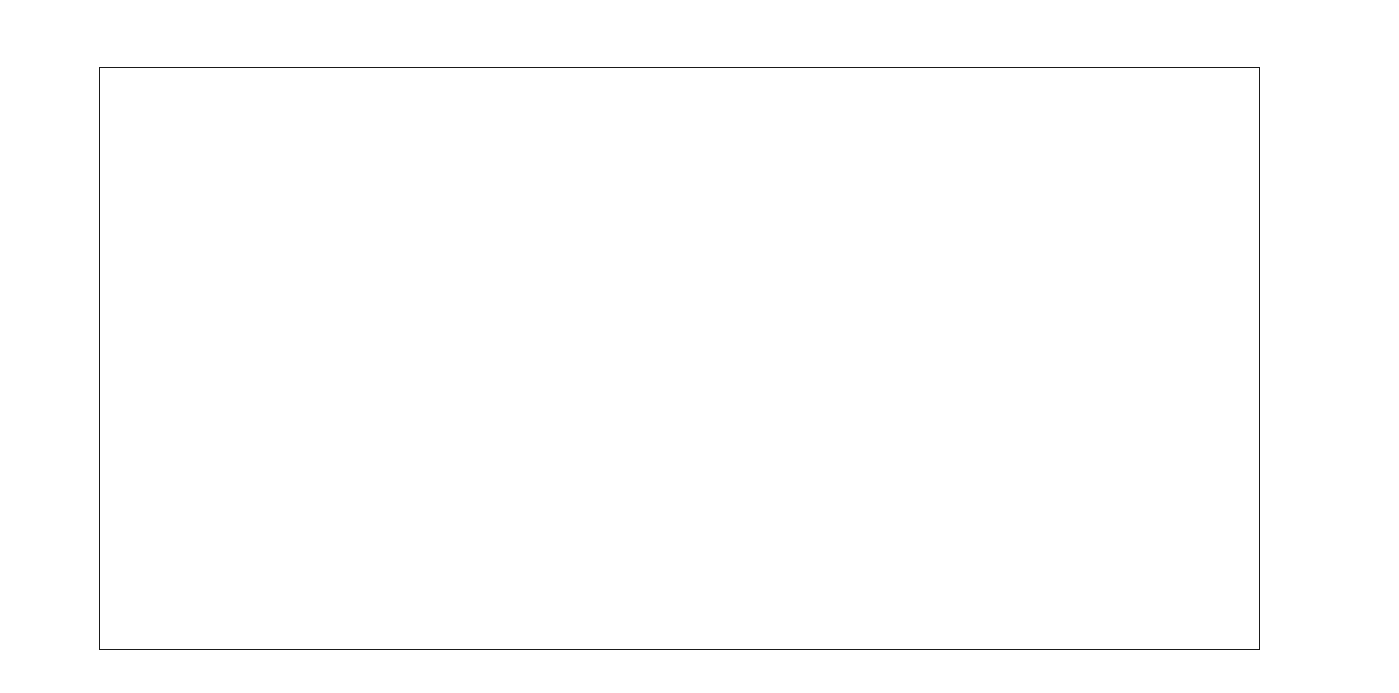  Describe the element at coordinates (1302, 363) in the screenshot. I see `colorbar` at that location.